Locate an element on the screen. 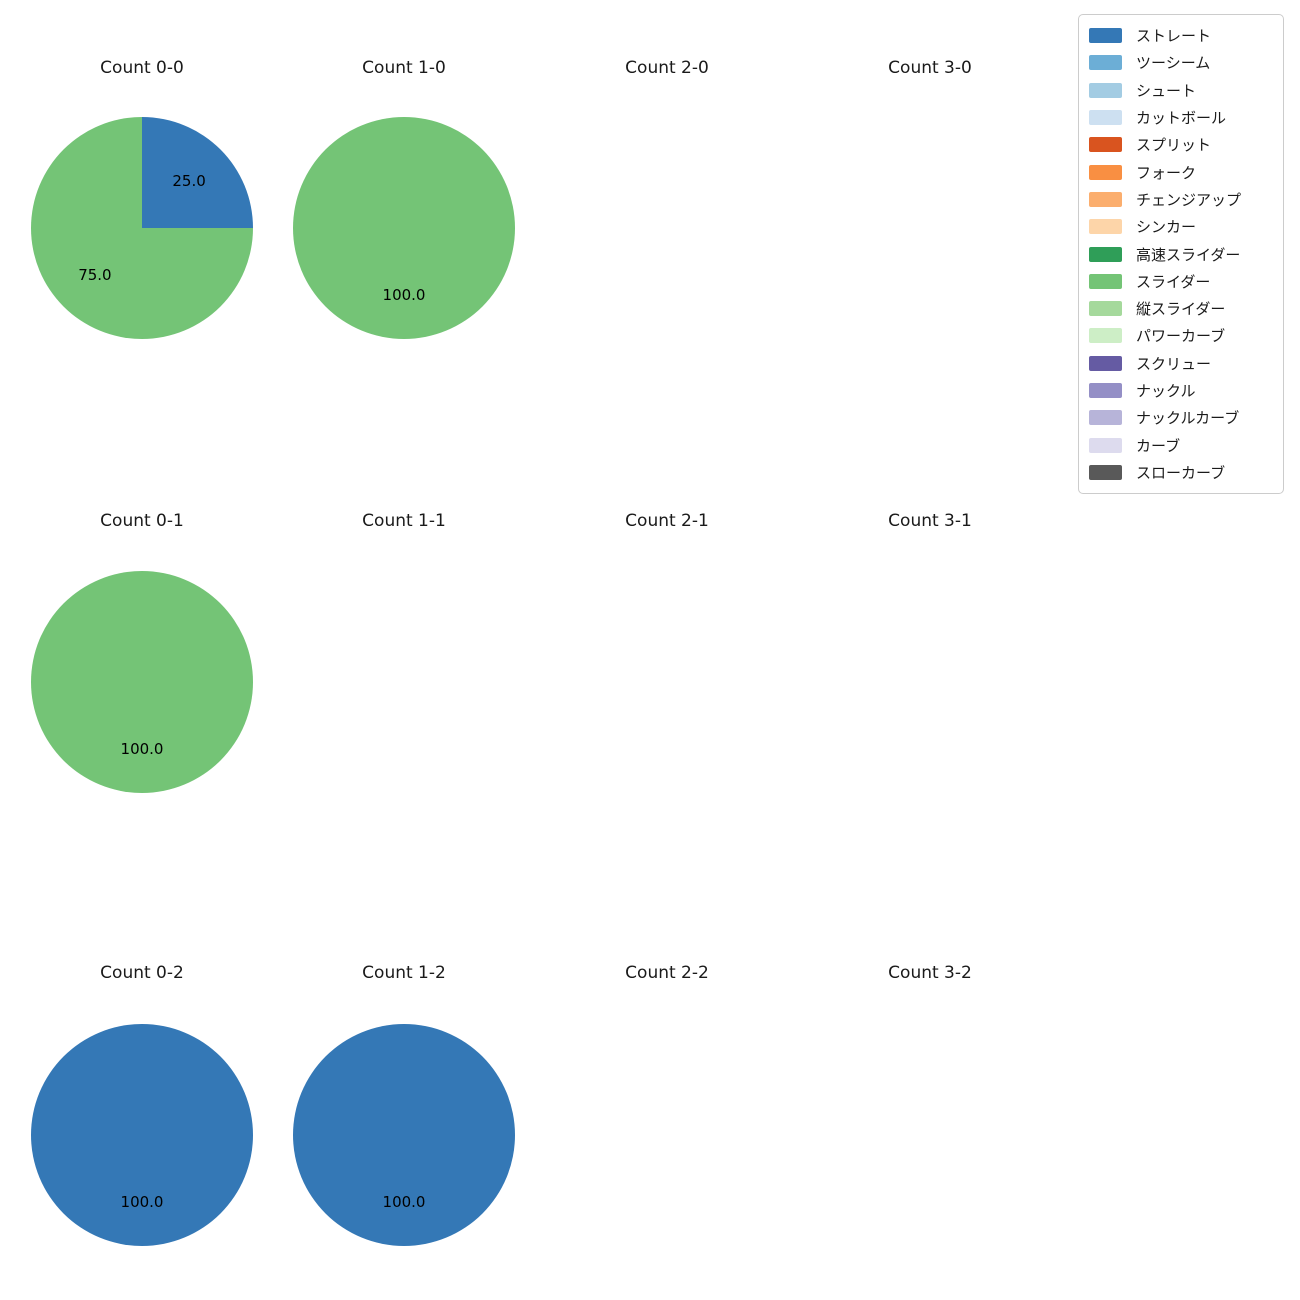 The width and height of the screenshot is (1300, 1300). legend-item: カーブ is located at coordinates (1181, 444).